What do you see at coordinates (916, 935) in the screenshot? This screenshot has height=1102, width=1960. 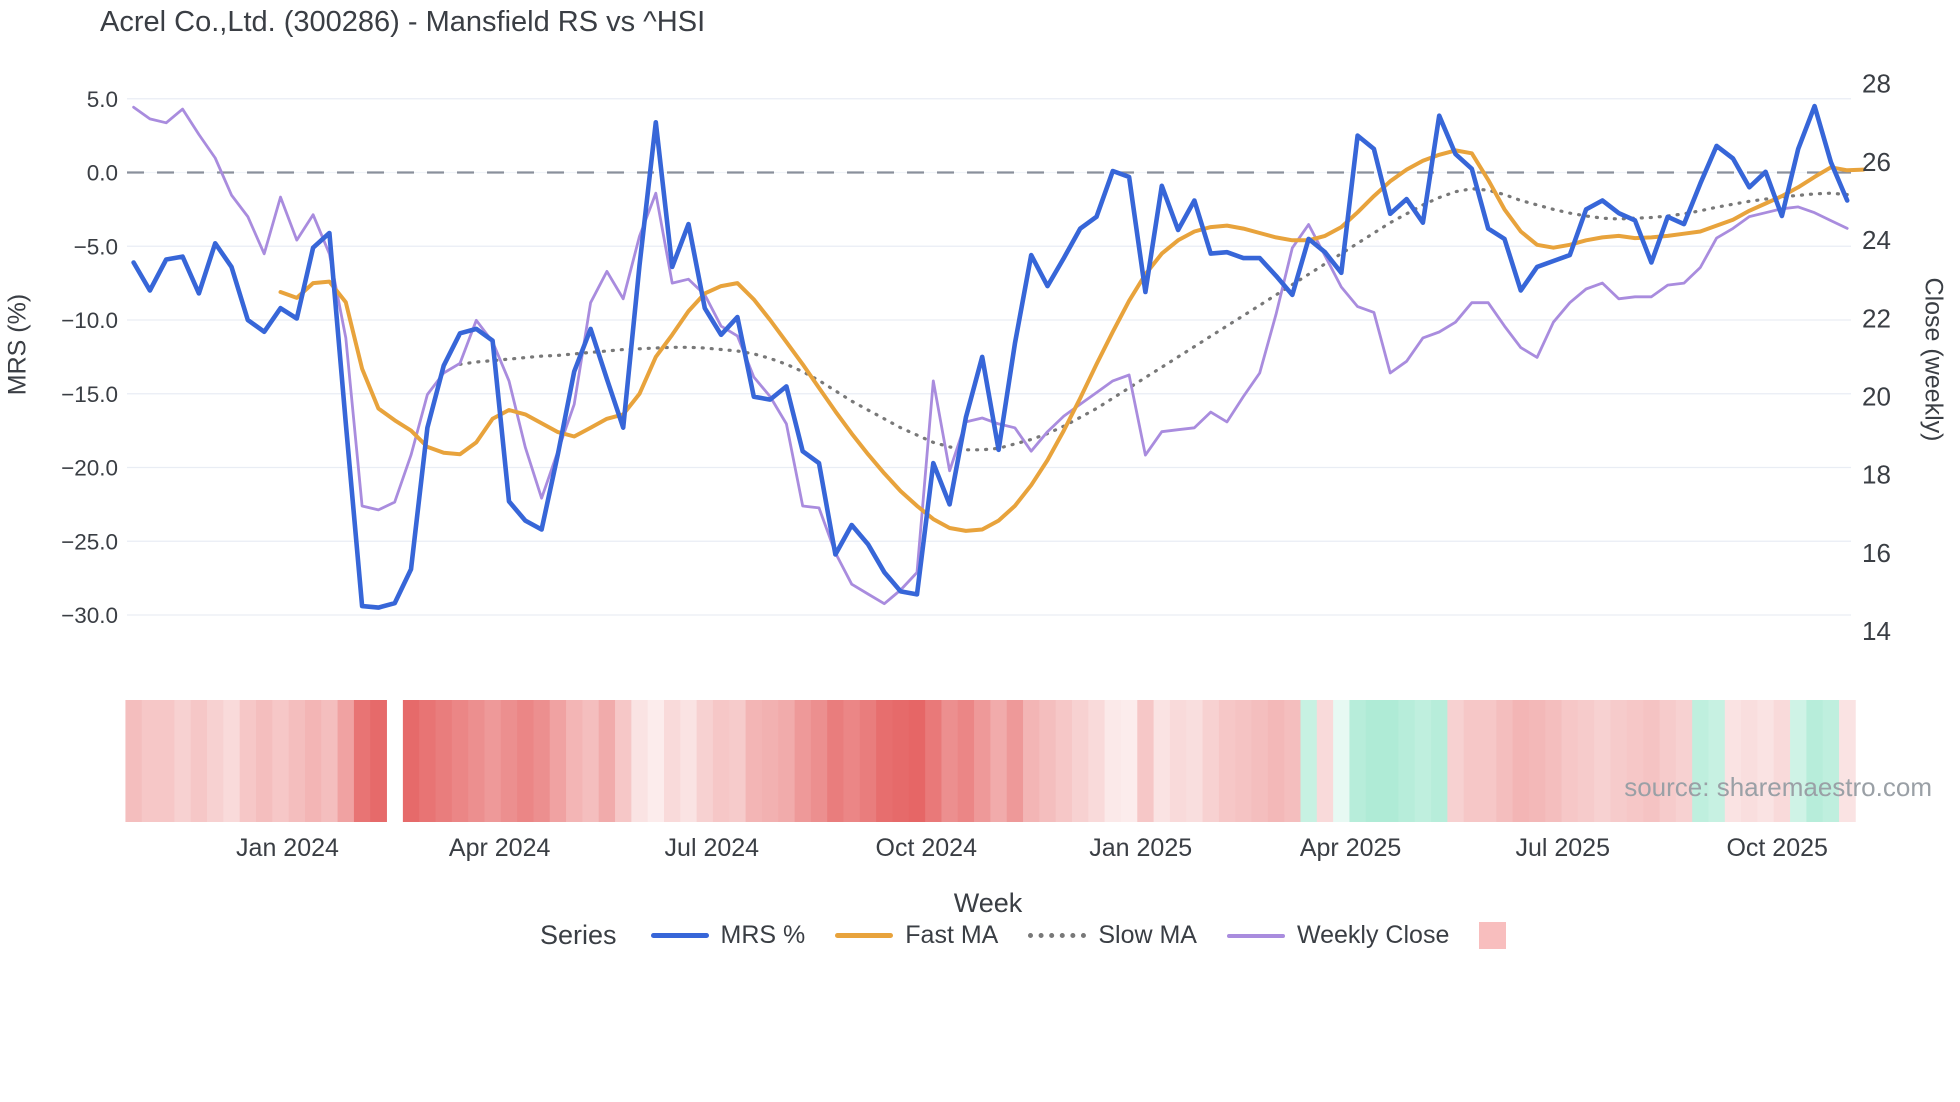 I see `legend-item-fast-ma: Fast MA` at bounding box center [916, 935].